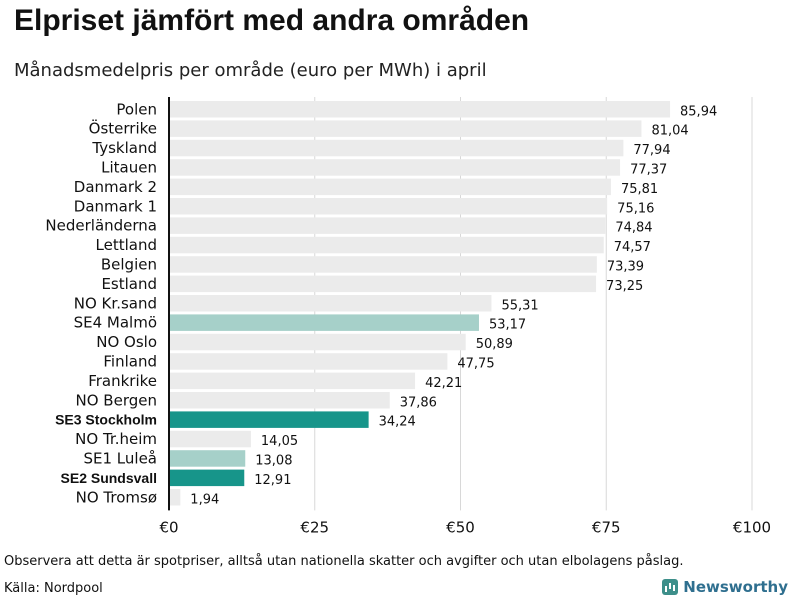  What do you see at coordinates (272, 480) in the screenshot?
I see `value-label-19: 12,91` at bounding box center [272, 480].